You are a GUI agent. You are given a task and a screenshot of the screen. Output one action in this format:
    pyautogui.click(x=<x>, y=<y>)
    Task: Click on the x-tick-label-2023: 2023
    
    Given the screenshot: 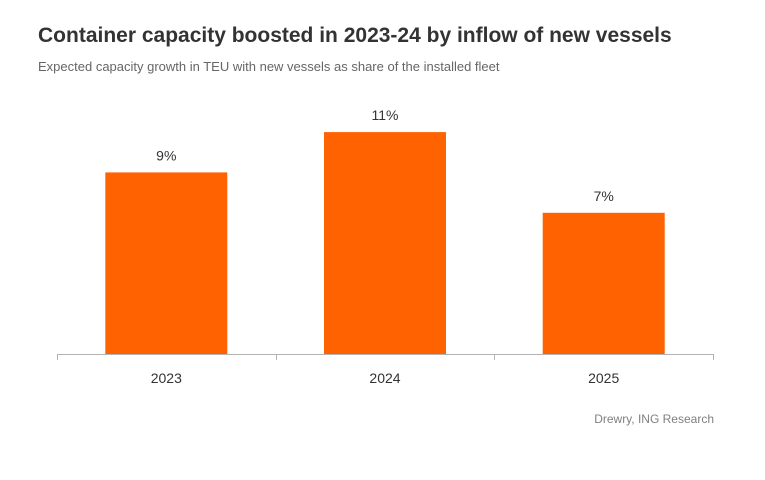 What is the action you would take?
    pyautogui.click(x=166, y=378)
    